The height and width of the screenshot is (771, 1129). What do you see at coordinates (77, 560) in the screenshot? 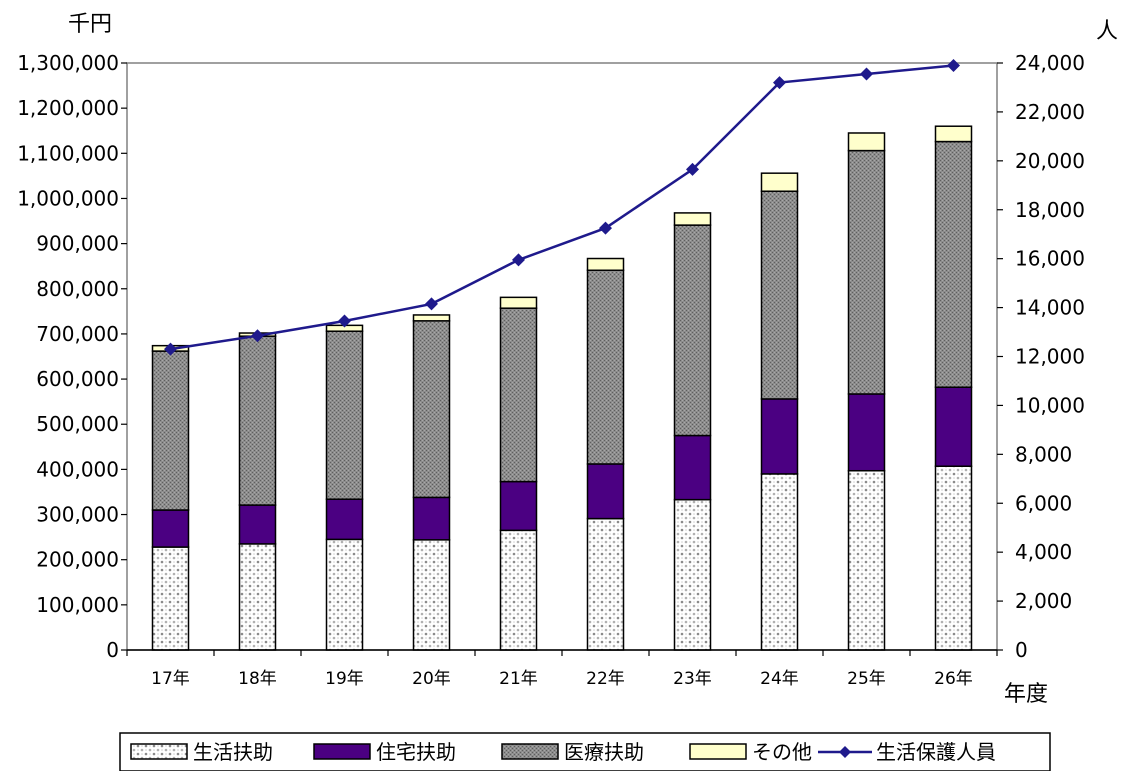
I see `left-tick-label: 200,000` at bounding box center [77, 560].